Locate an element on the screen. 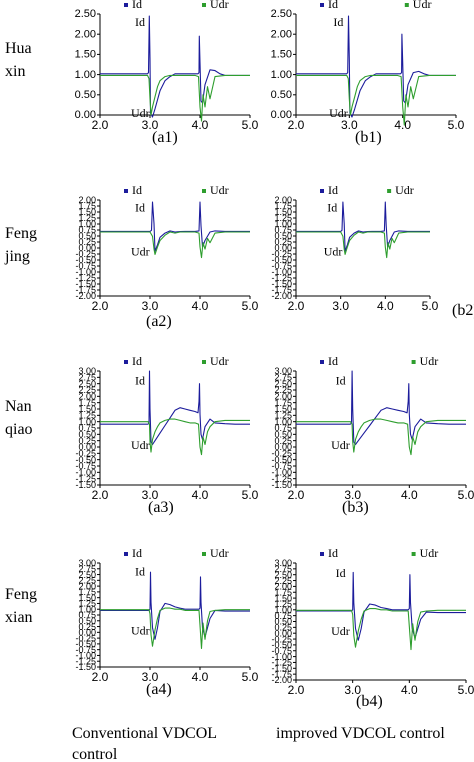  caption-left-line2: control is located at coordinates (95, 754).